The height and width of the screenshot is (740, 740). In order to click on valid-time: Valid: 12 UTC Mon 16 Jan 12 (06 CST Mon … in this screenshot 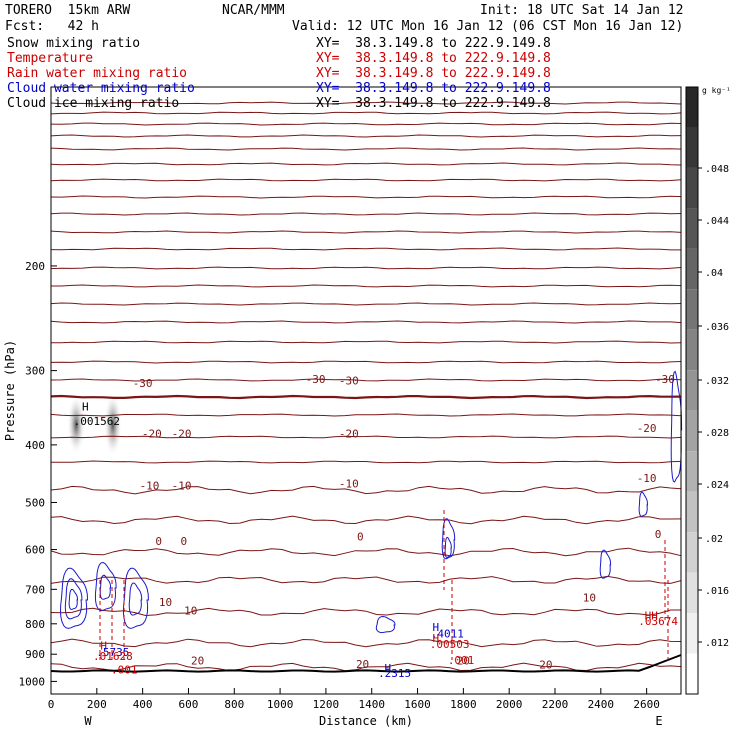, I will do `click(488, 26)`.